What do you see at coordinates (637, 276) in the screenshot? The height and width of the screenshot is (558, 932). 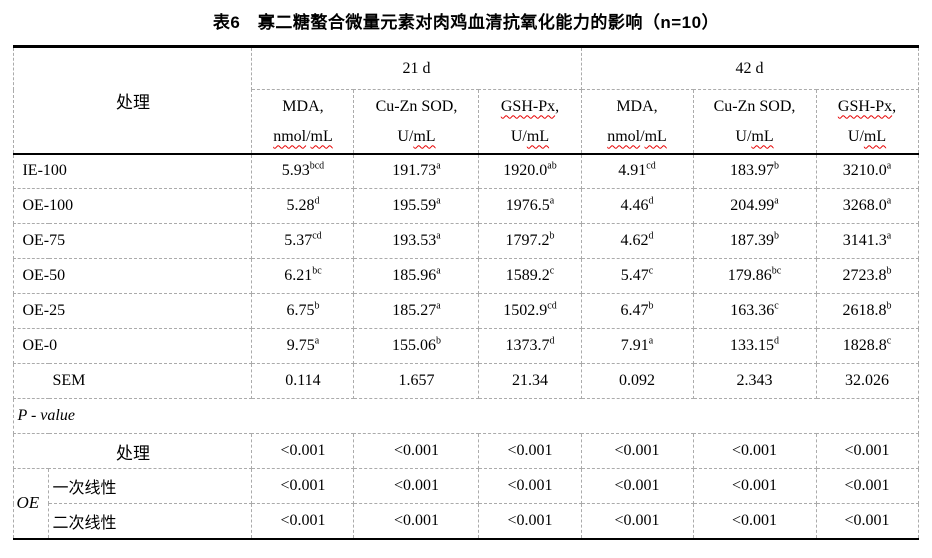 I see `cell: 5.47c` at bounding box center [637, 276].